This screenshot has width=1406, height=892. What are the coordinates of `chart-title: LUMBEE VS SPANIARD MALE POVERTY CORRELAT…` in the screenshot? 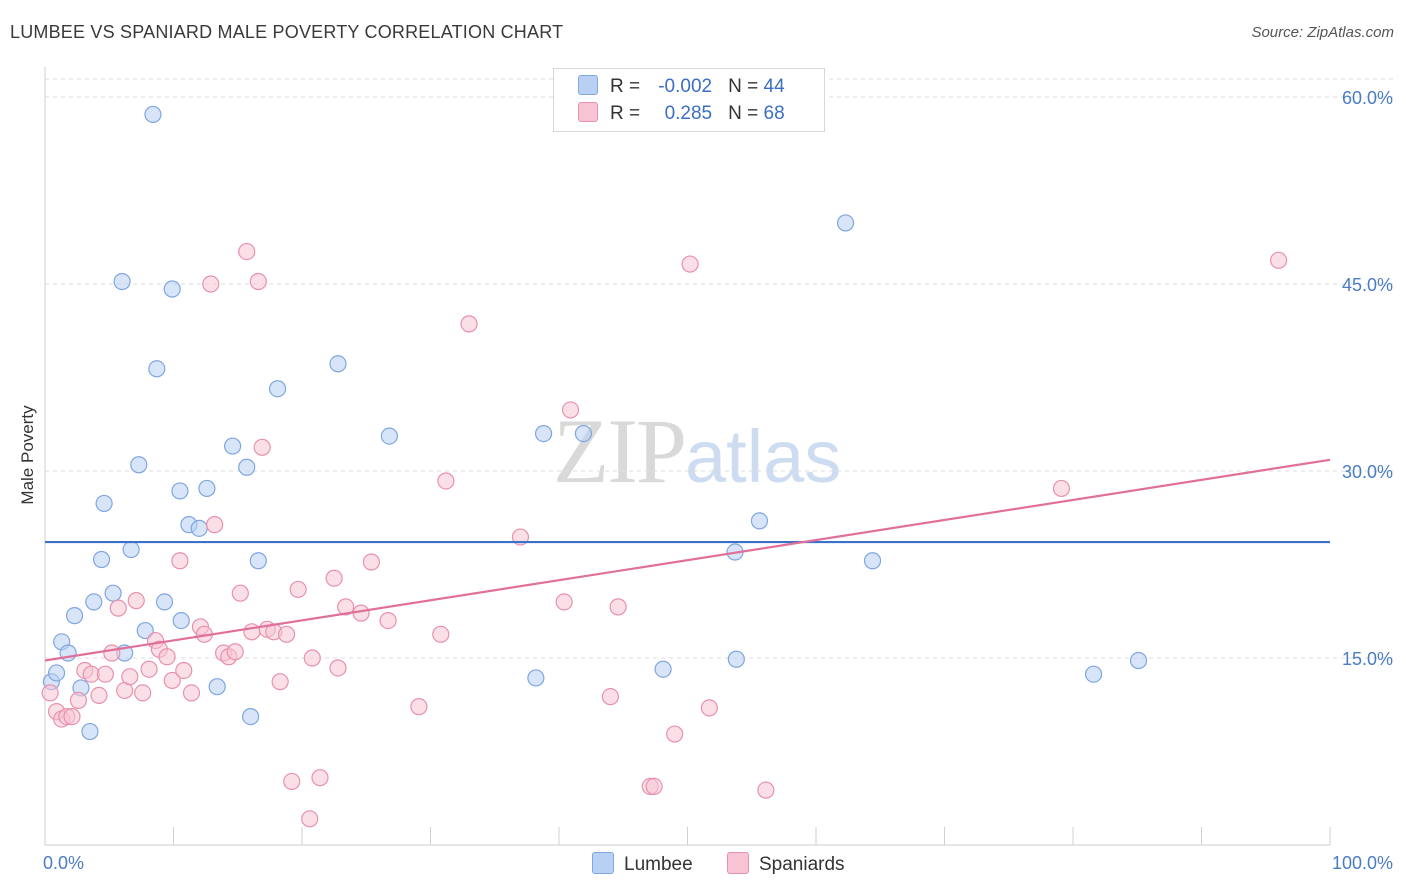 It's located at (287, 32).